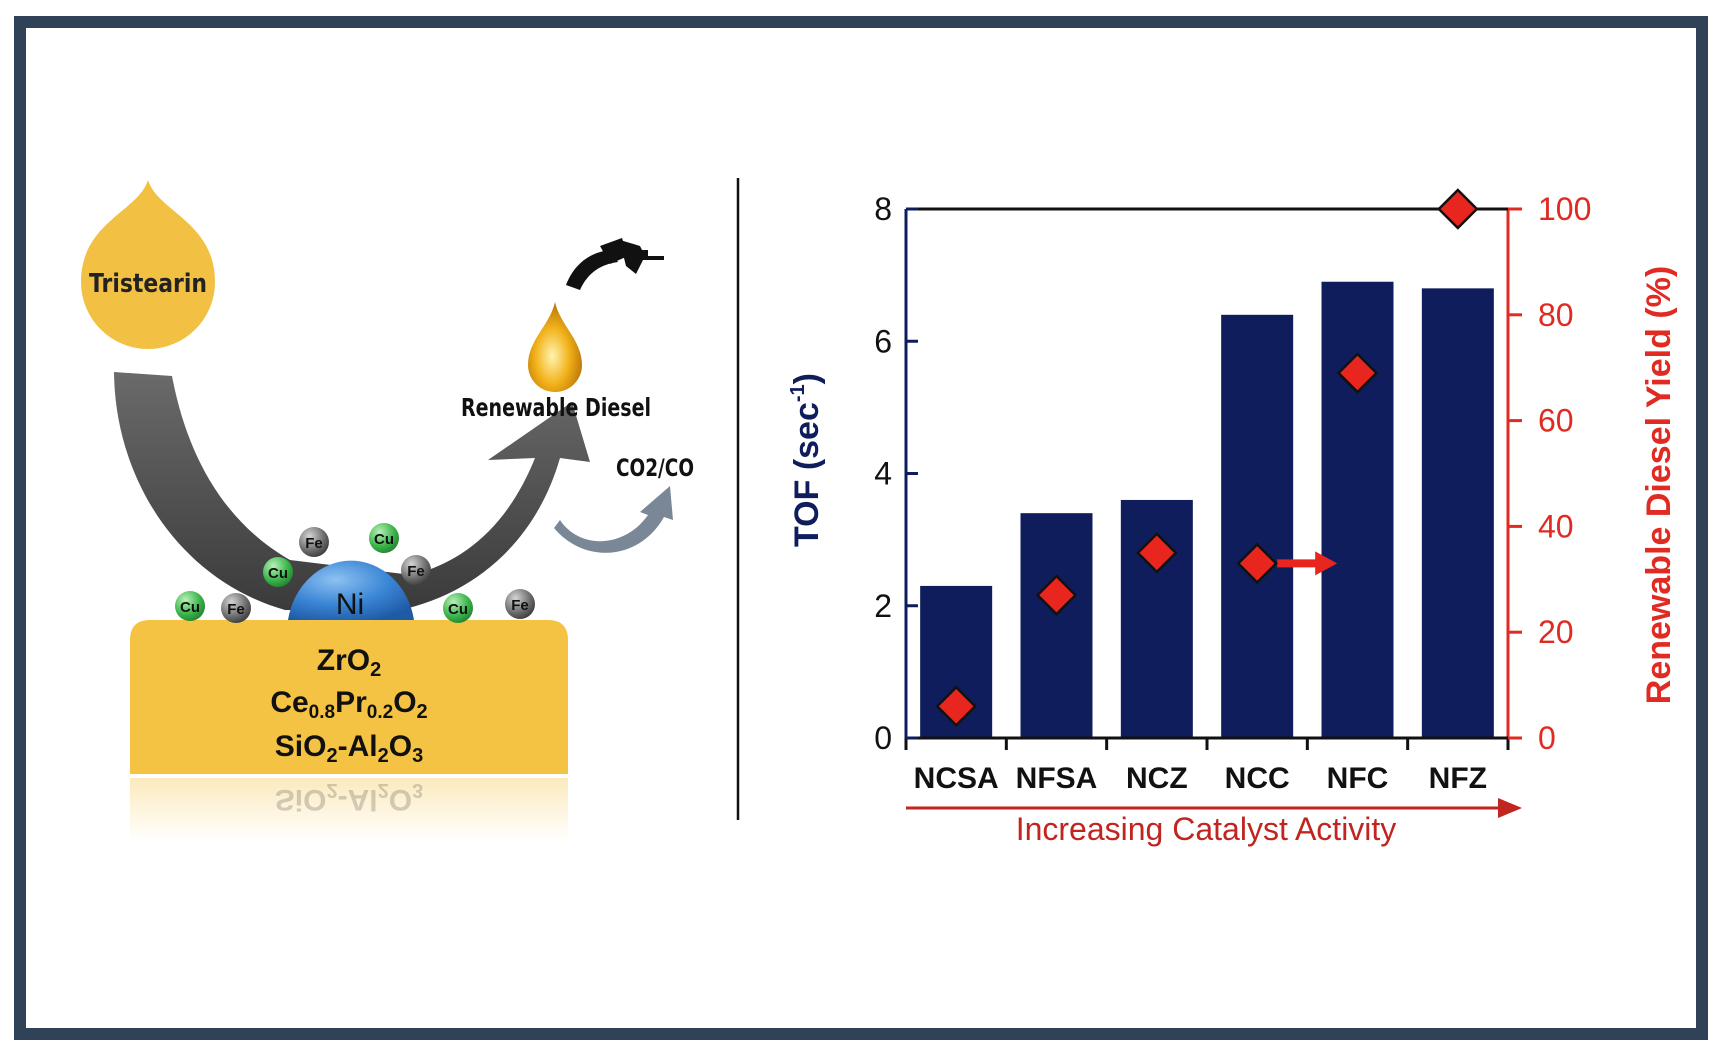 This screenshot has height=1064, width=1728. Describe the element at coordinates (1257, 563) in the screenshot. I see `yield-marker-ncc` at that location.